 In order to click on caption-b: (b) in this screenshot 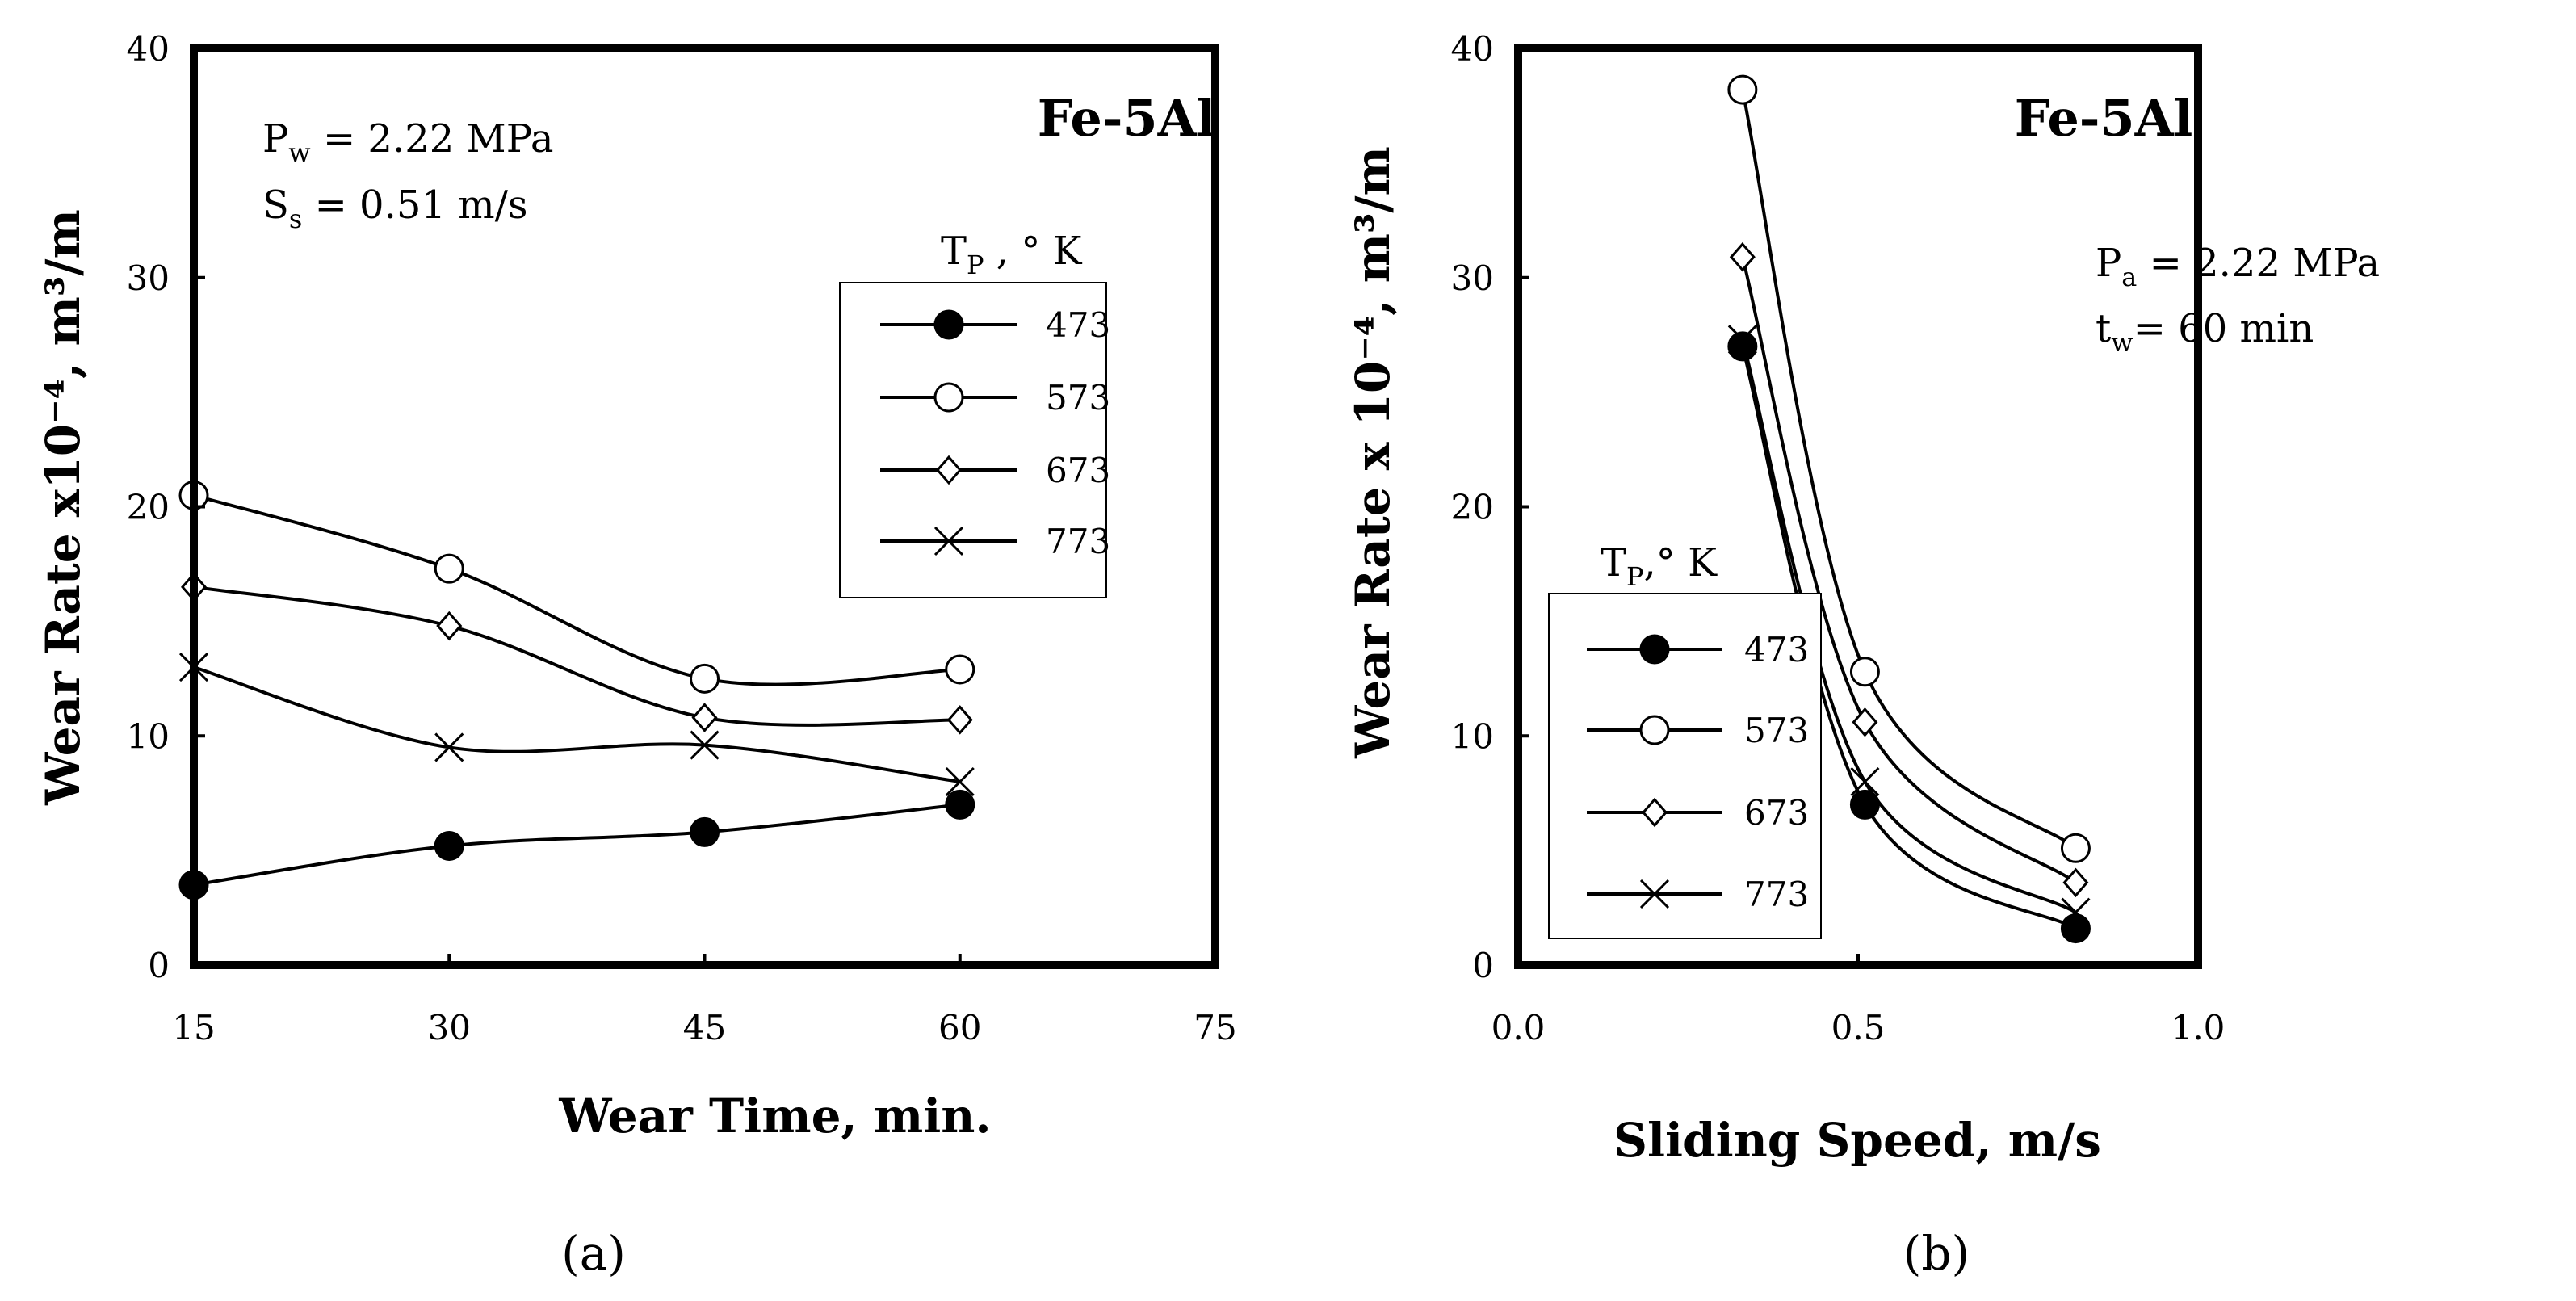, I will do `click(1936, 1253)`.